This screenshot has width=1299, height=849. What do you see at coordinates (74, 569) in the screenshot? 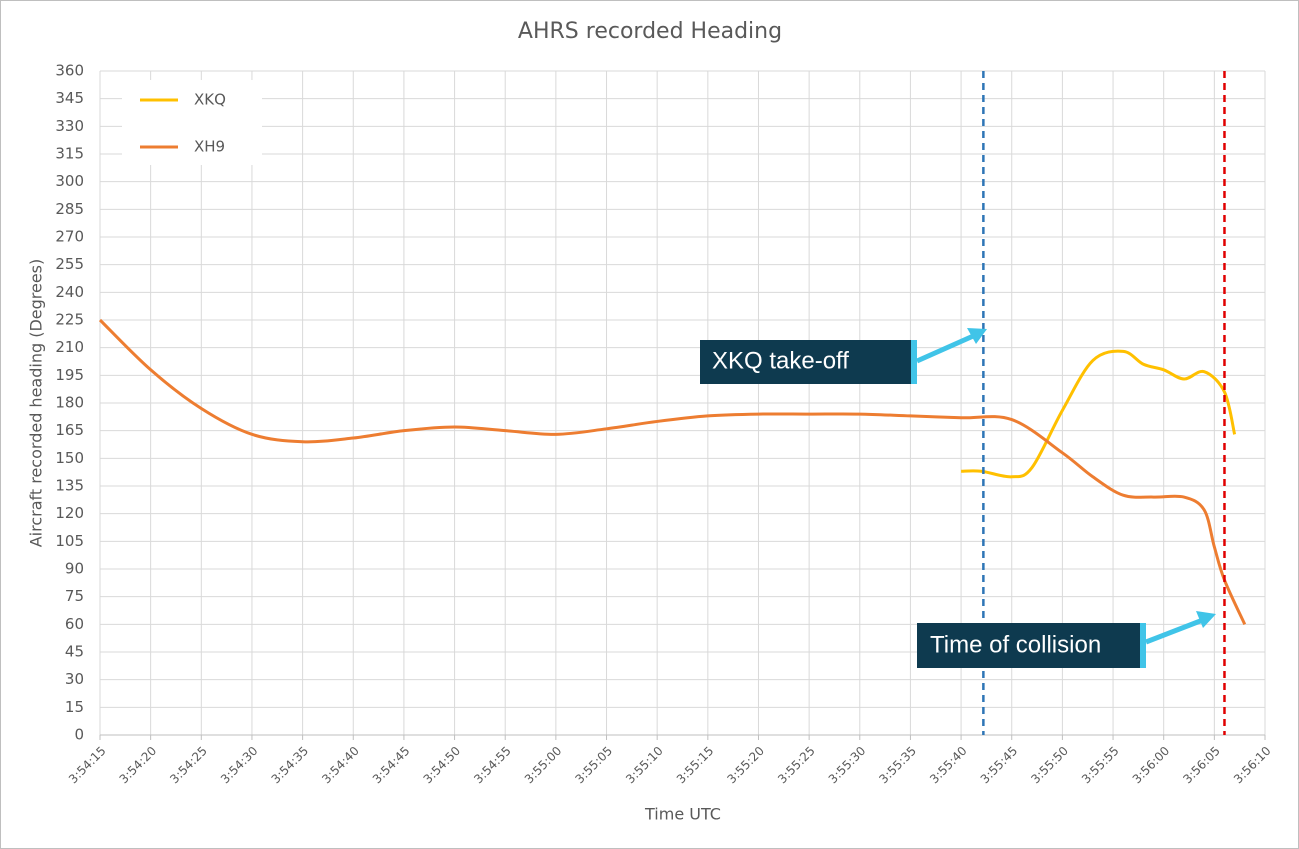
I see `y-tick-label: 90` at bounding box center [74, 569].